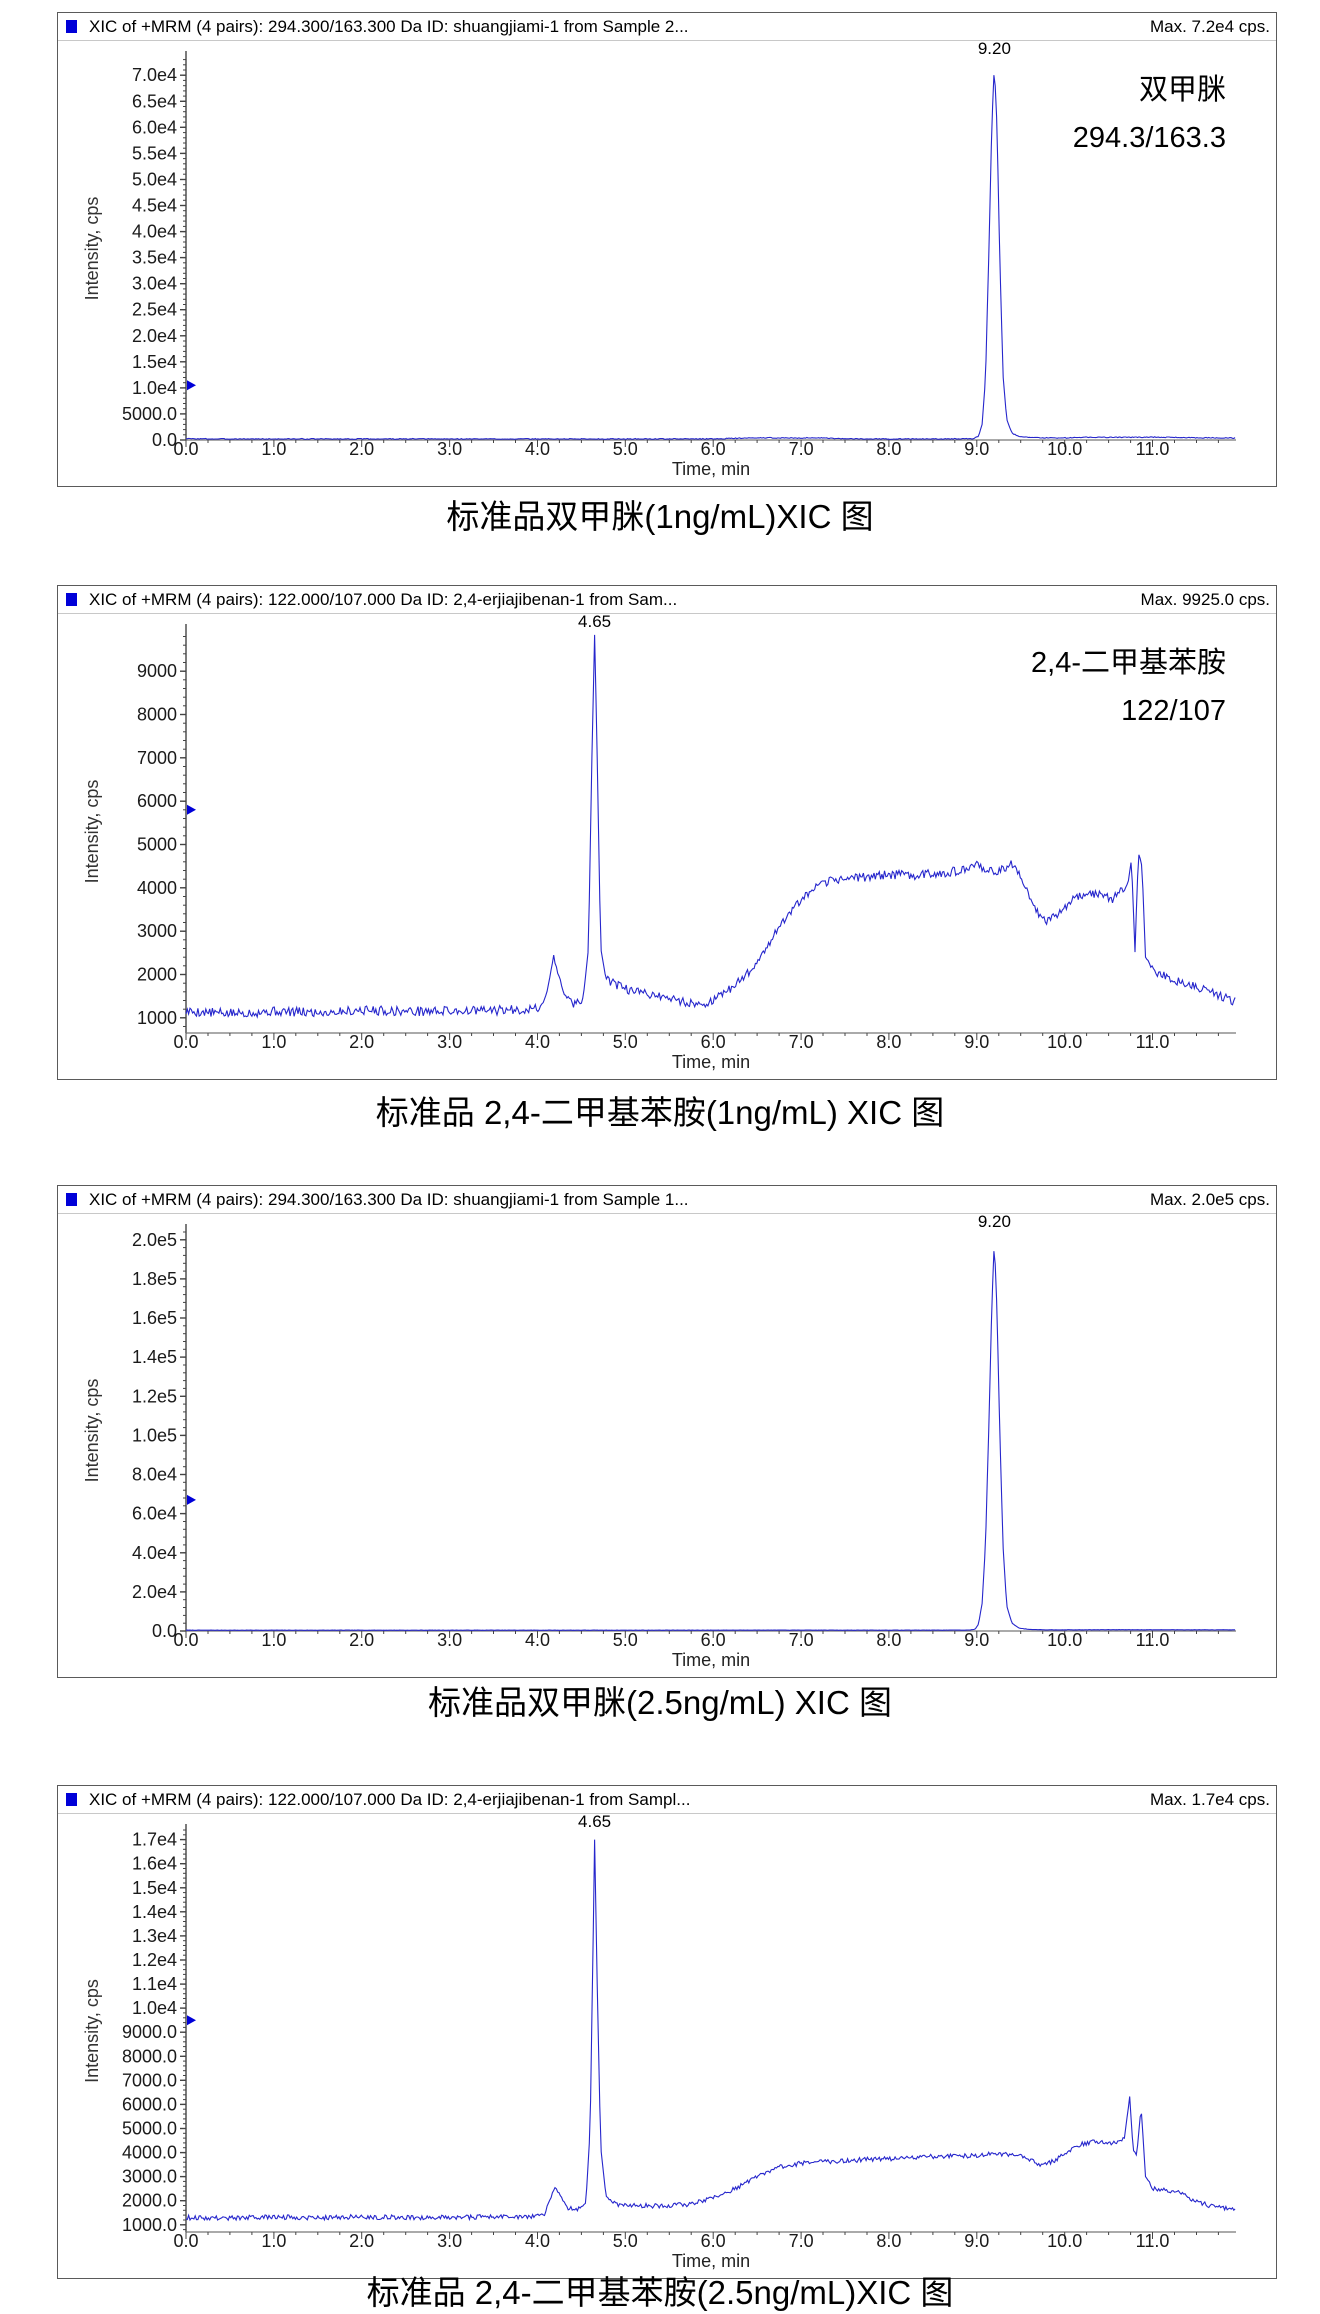  Describe the element at coordinates (660, 1702) in the screenshot. I see `figure-caption: 标准品双甲脒(2.5ng/mL) XIC 图` at that location.